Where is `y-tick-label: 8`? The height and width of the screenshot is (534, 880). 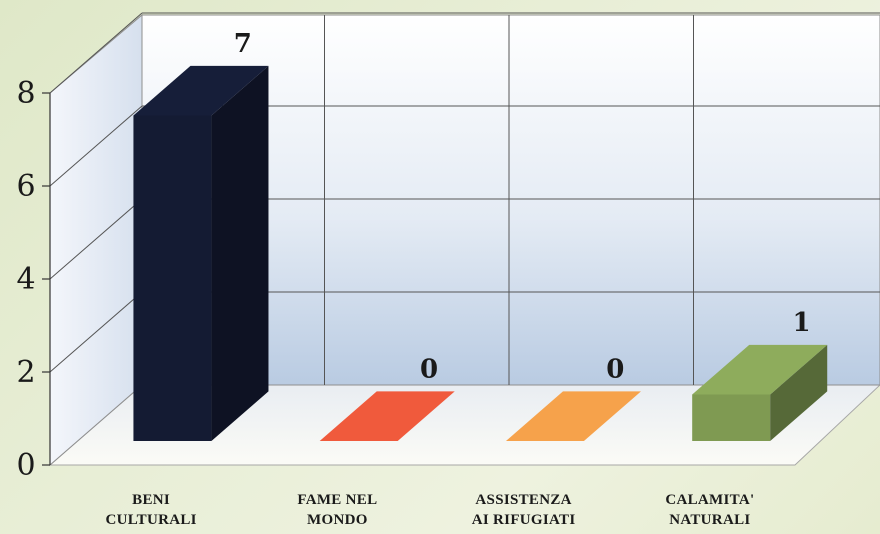 y-tick-label: 8 is located at coordinates (25, 93).